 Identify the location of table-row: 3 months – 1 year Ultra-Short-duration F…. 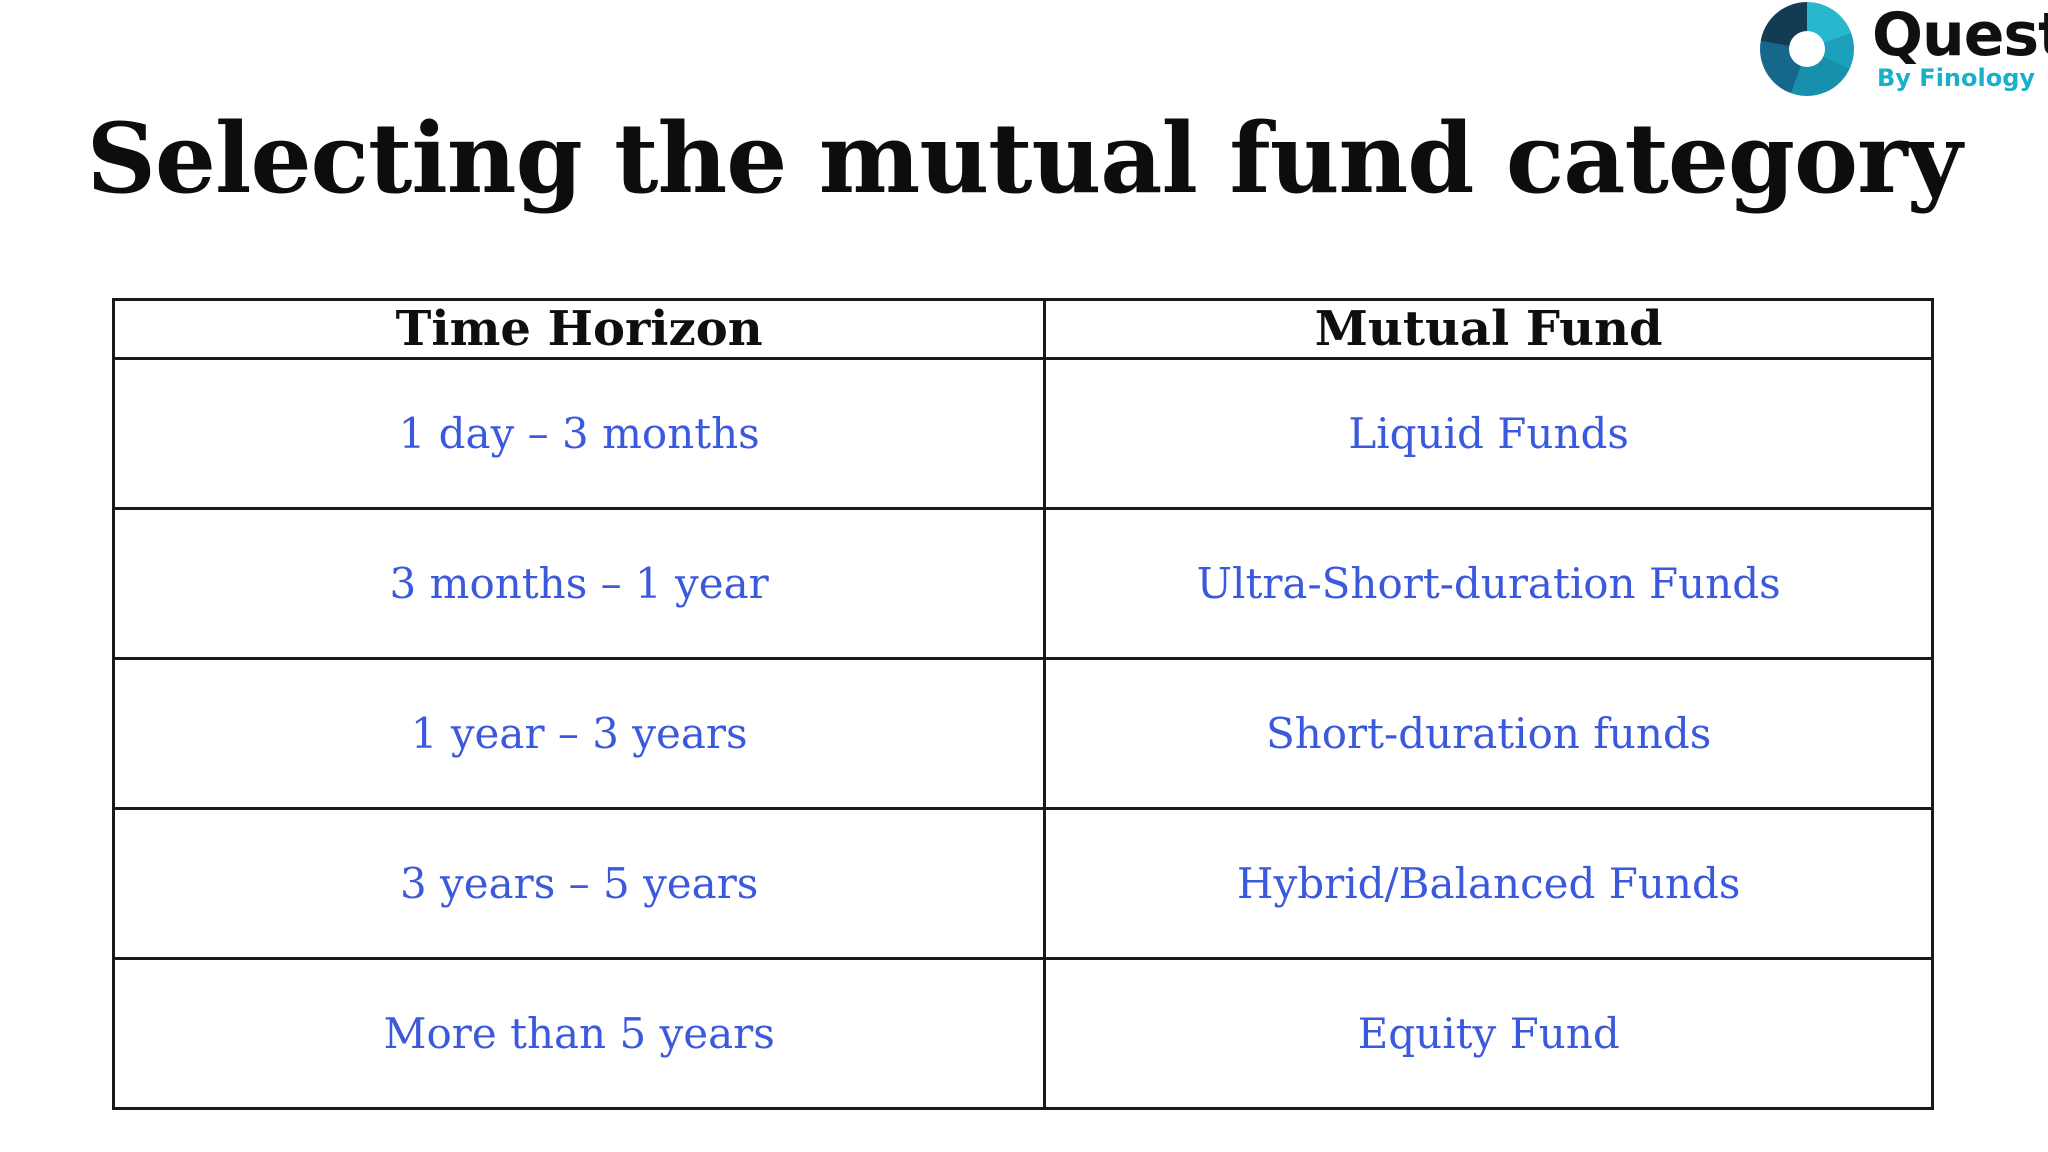
(1022, 583).